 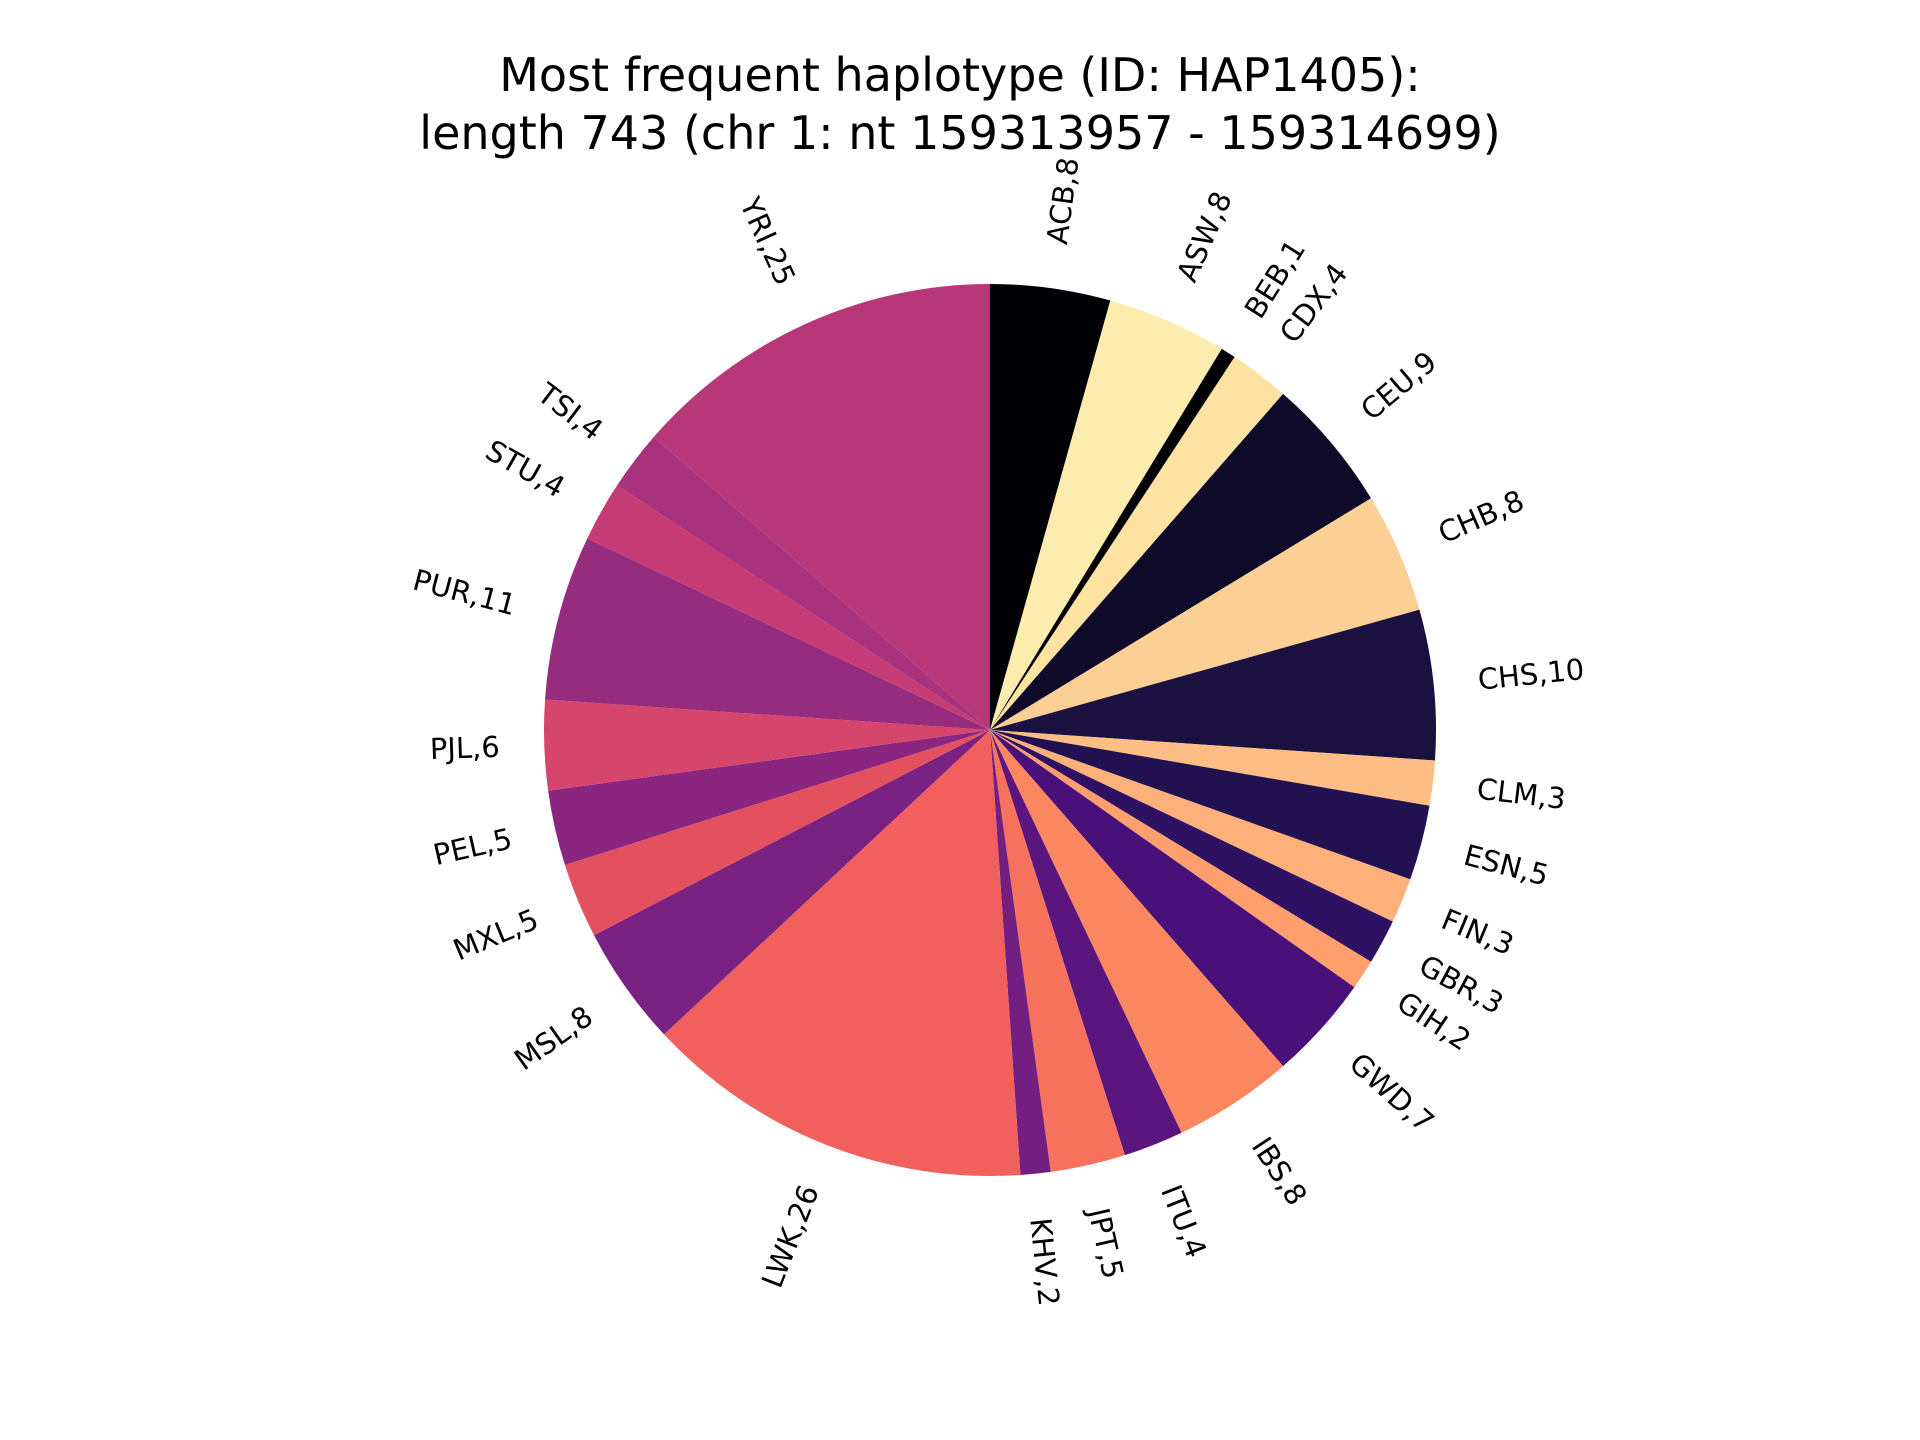 I want to click on pie-label-chs: CHS,10, so click(x=1531, y=674).